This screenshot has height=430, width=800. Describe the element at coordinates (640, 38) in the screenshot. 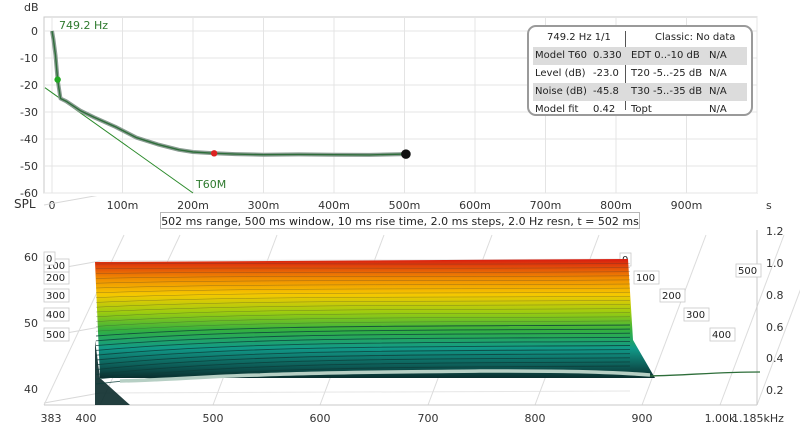

I see `info-header: 749.2 Hz 1/1 Classic: No data` at that location.